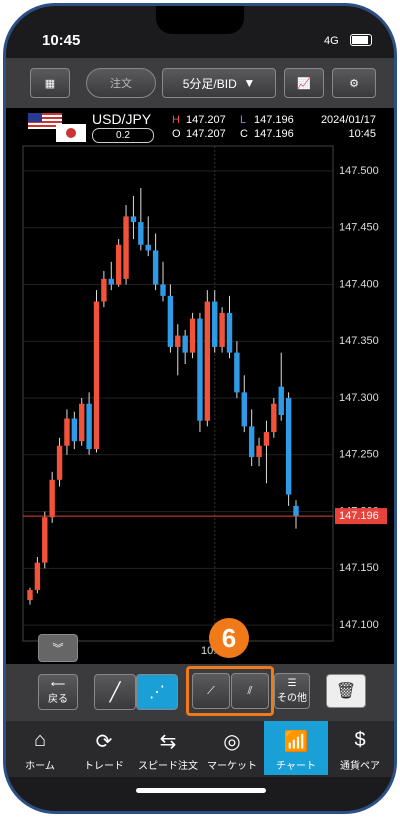 The image size is (400, 817). What do you see at coordinates (211, 691) in the screenshot?
I see `trend-tool: ⟋` at bounding box center [211, 691].